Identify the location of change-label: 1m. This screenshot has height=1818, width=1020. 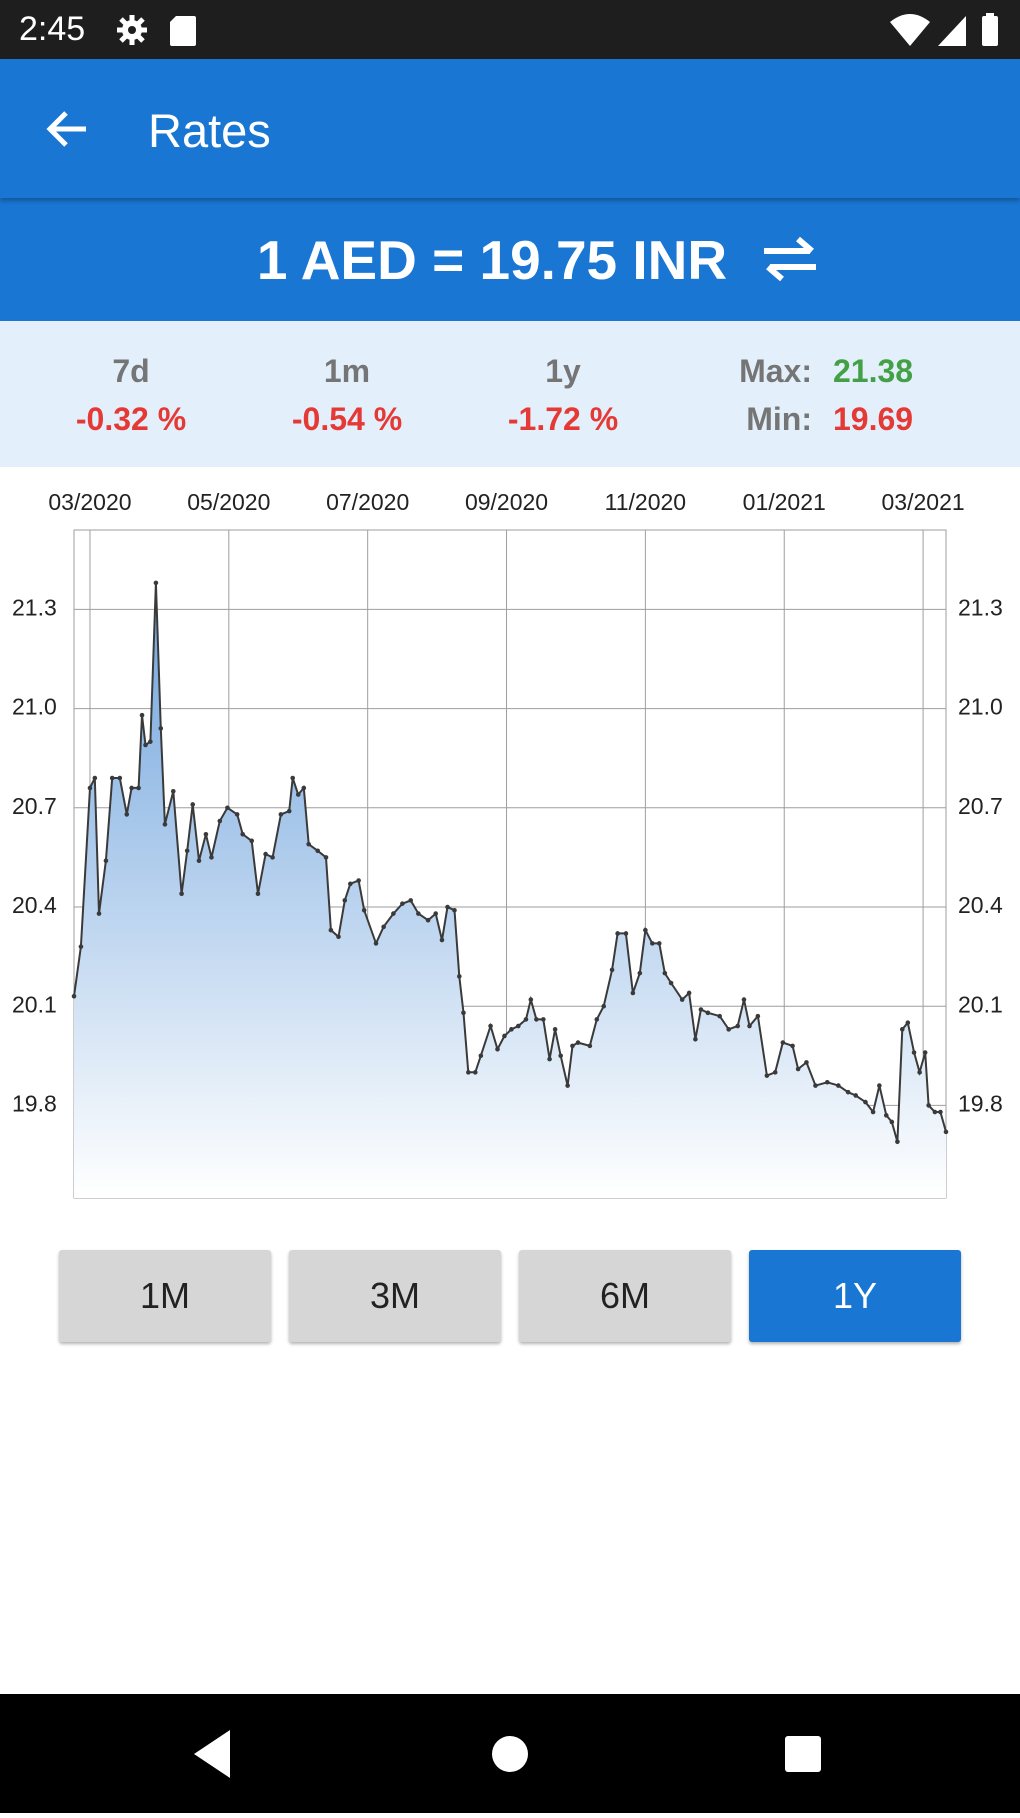
(347, 371).